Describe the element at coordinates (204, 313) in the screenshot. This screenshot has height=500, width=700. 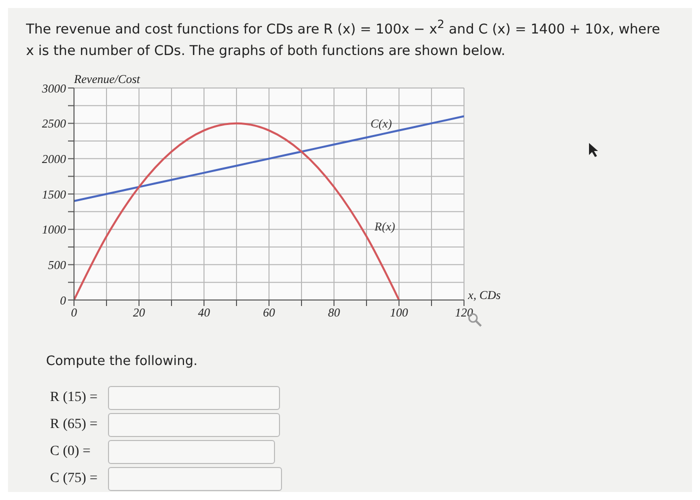
I see `x-tick-label: 40` at that location.